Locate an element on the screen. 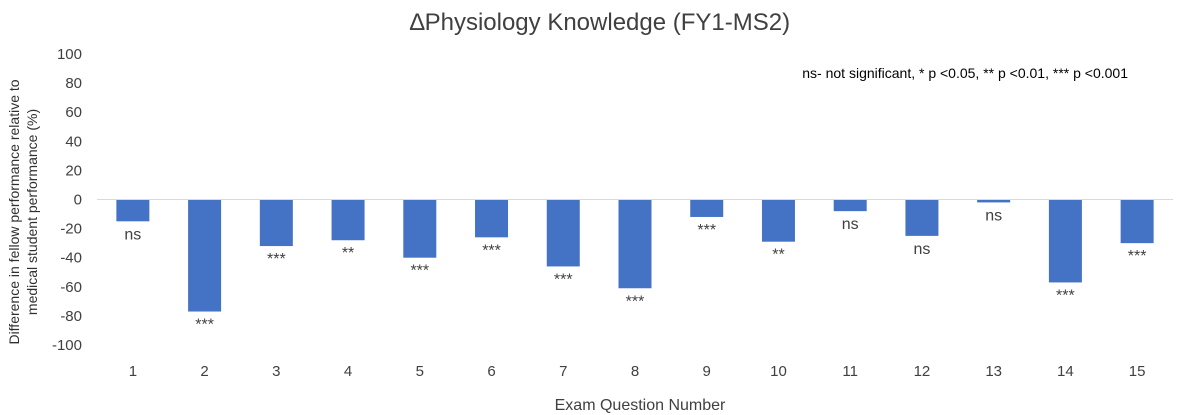  chart-title: ∆Physiology Knowledge (FY1-MS2) is located at coordinates (600, 22).